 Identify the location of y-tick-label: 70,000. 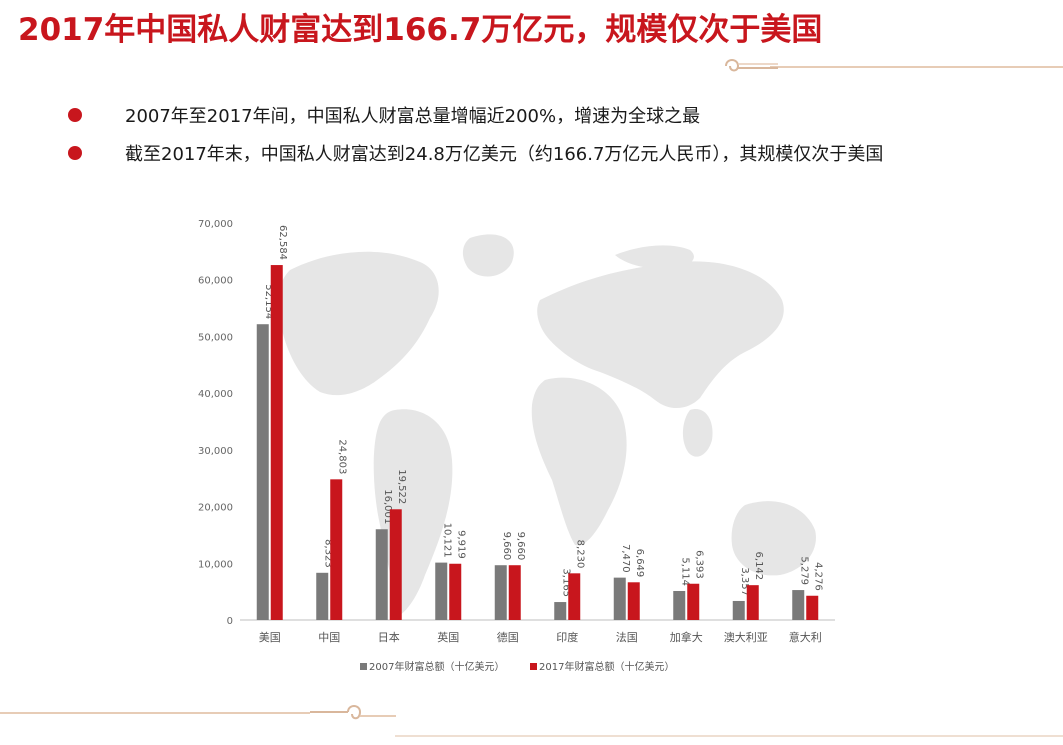
(215, 224).